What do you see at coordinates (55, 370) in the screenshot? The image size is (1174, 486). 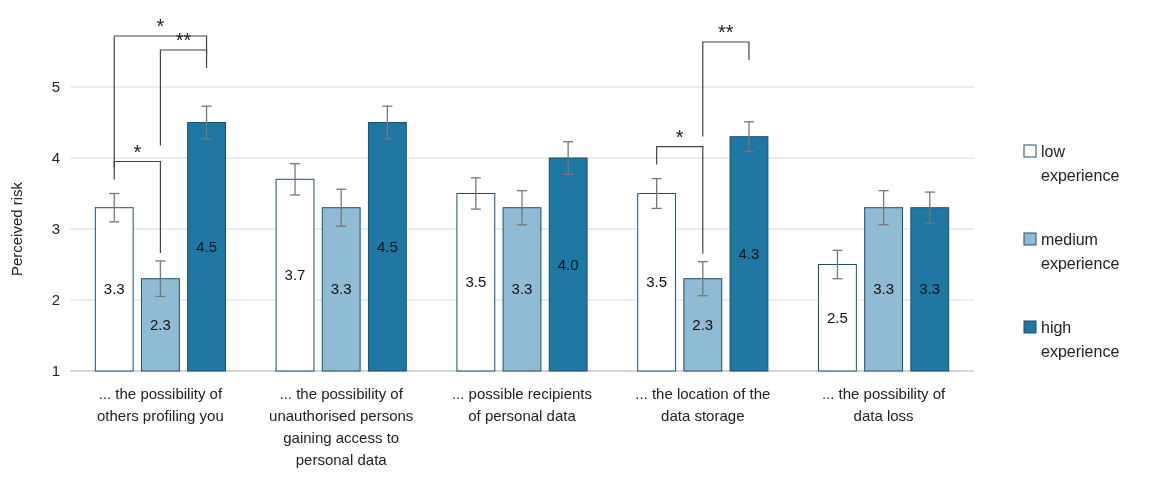 I see `y-tick-label: 1` at bounding box center [55, 370].